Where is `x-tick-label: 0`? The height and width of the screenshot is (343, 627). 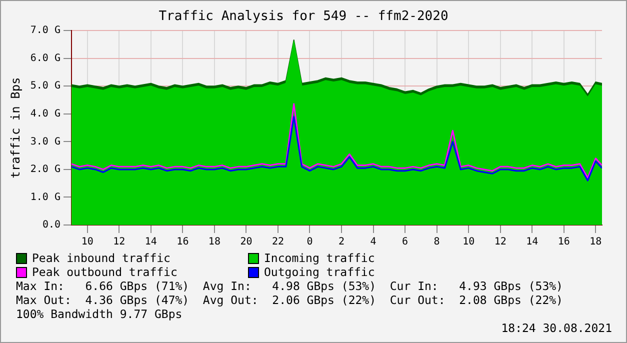 x-tick-label: 0 is located at coordinates (309, 242).